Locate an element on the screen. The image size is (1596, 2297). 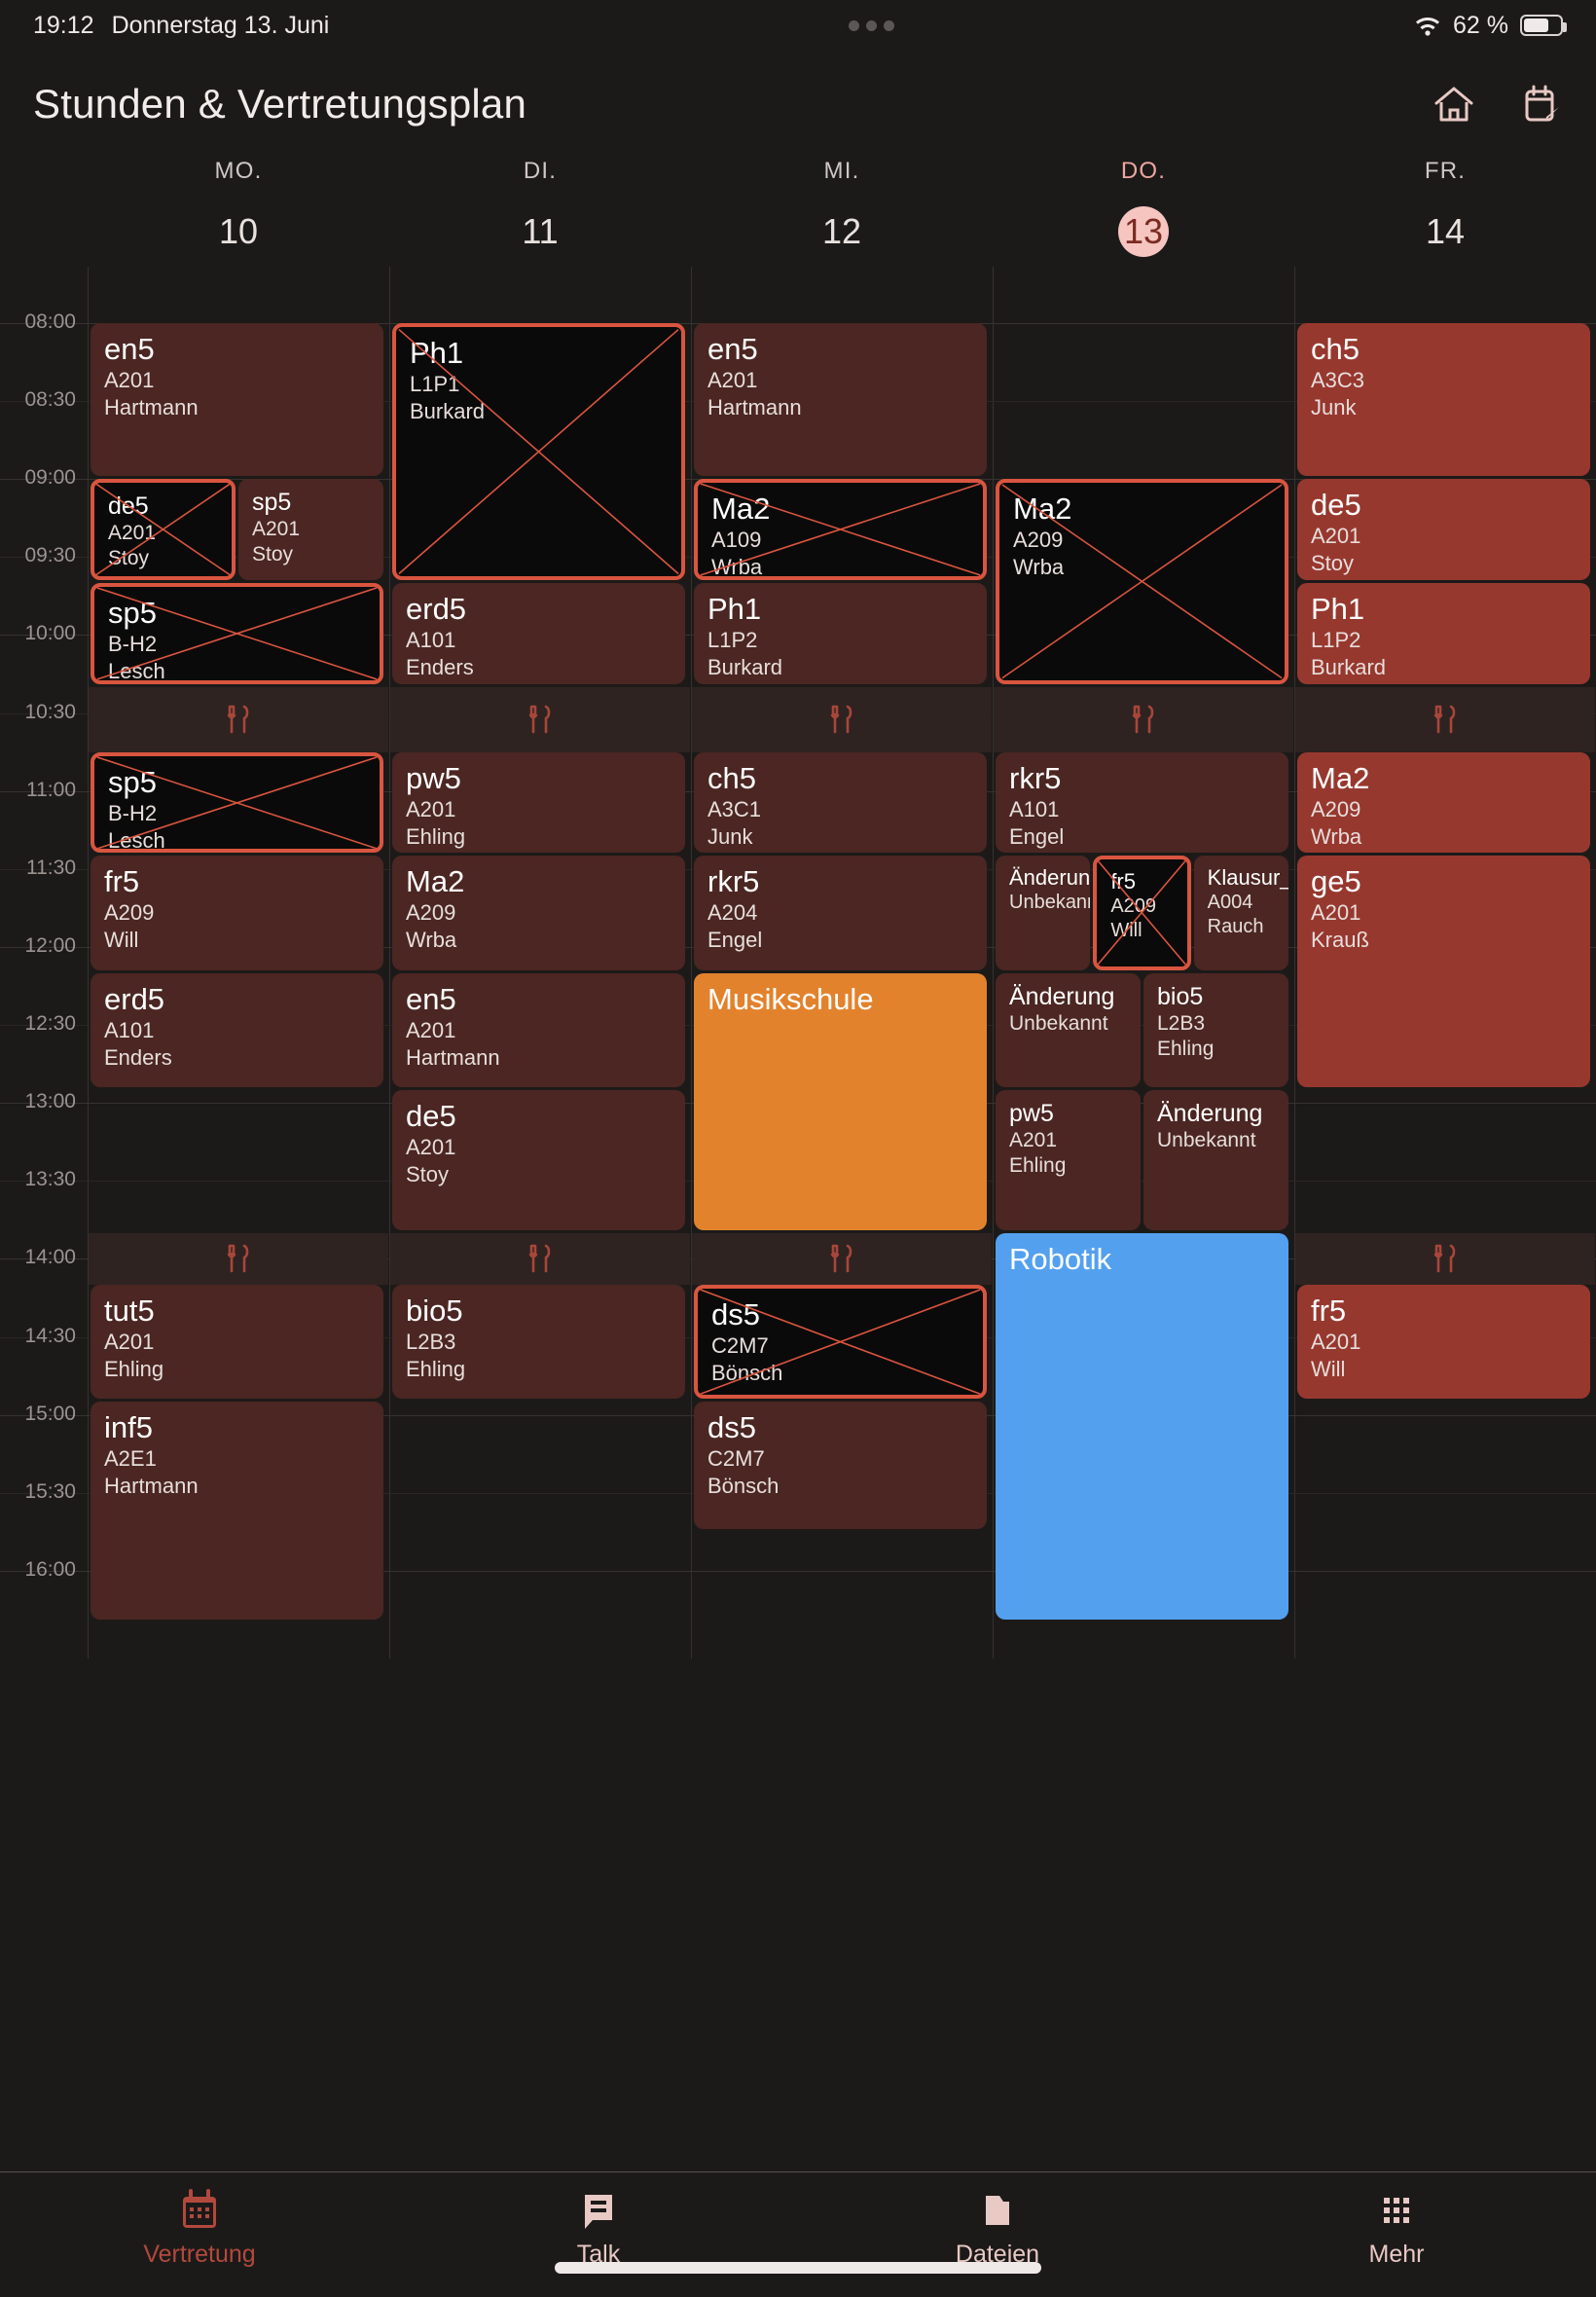
time-axis-label: 15:00 is located at coordinates (50, 1413).